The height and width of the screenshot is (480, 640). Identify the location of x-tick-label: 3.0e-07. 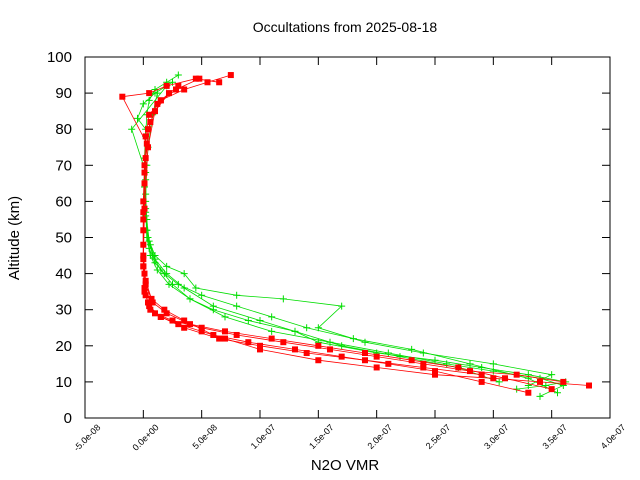
(496, 436).